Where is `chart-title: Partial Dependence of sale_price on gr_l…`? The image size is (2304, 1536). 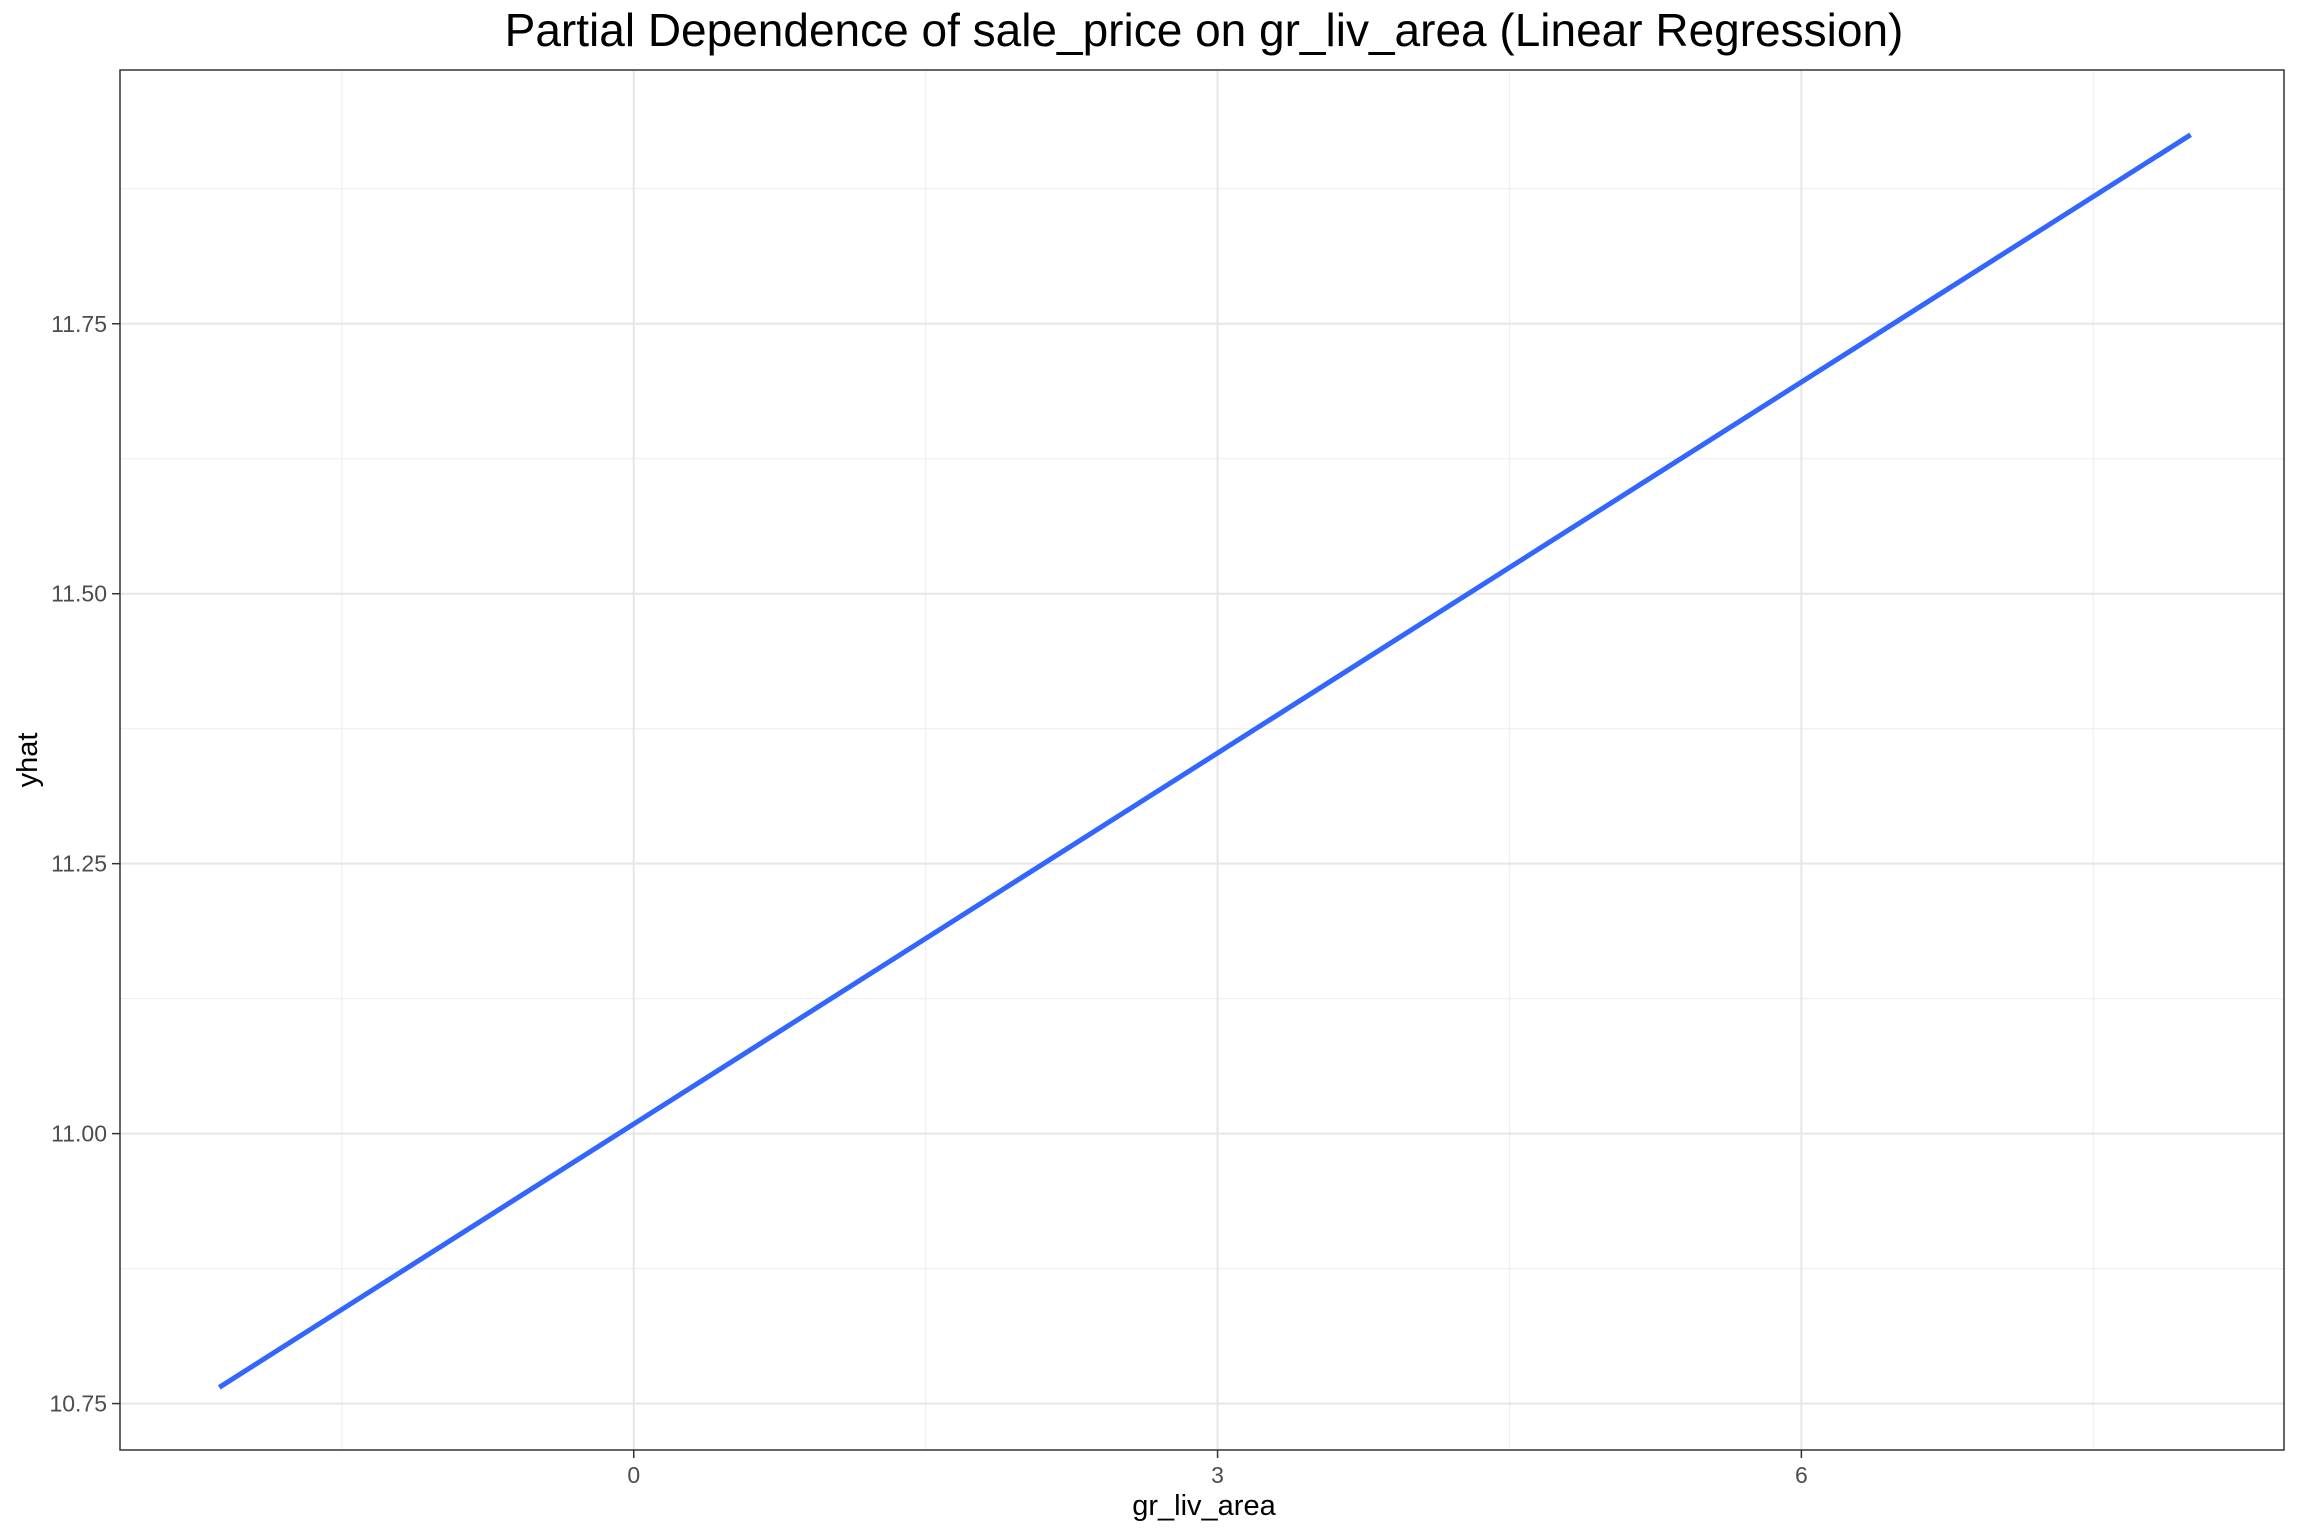 chart-title: Partial Dependence of sale_price on gr_l… is located at coordinates (1204, 30).